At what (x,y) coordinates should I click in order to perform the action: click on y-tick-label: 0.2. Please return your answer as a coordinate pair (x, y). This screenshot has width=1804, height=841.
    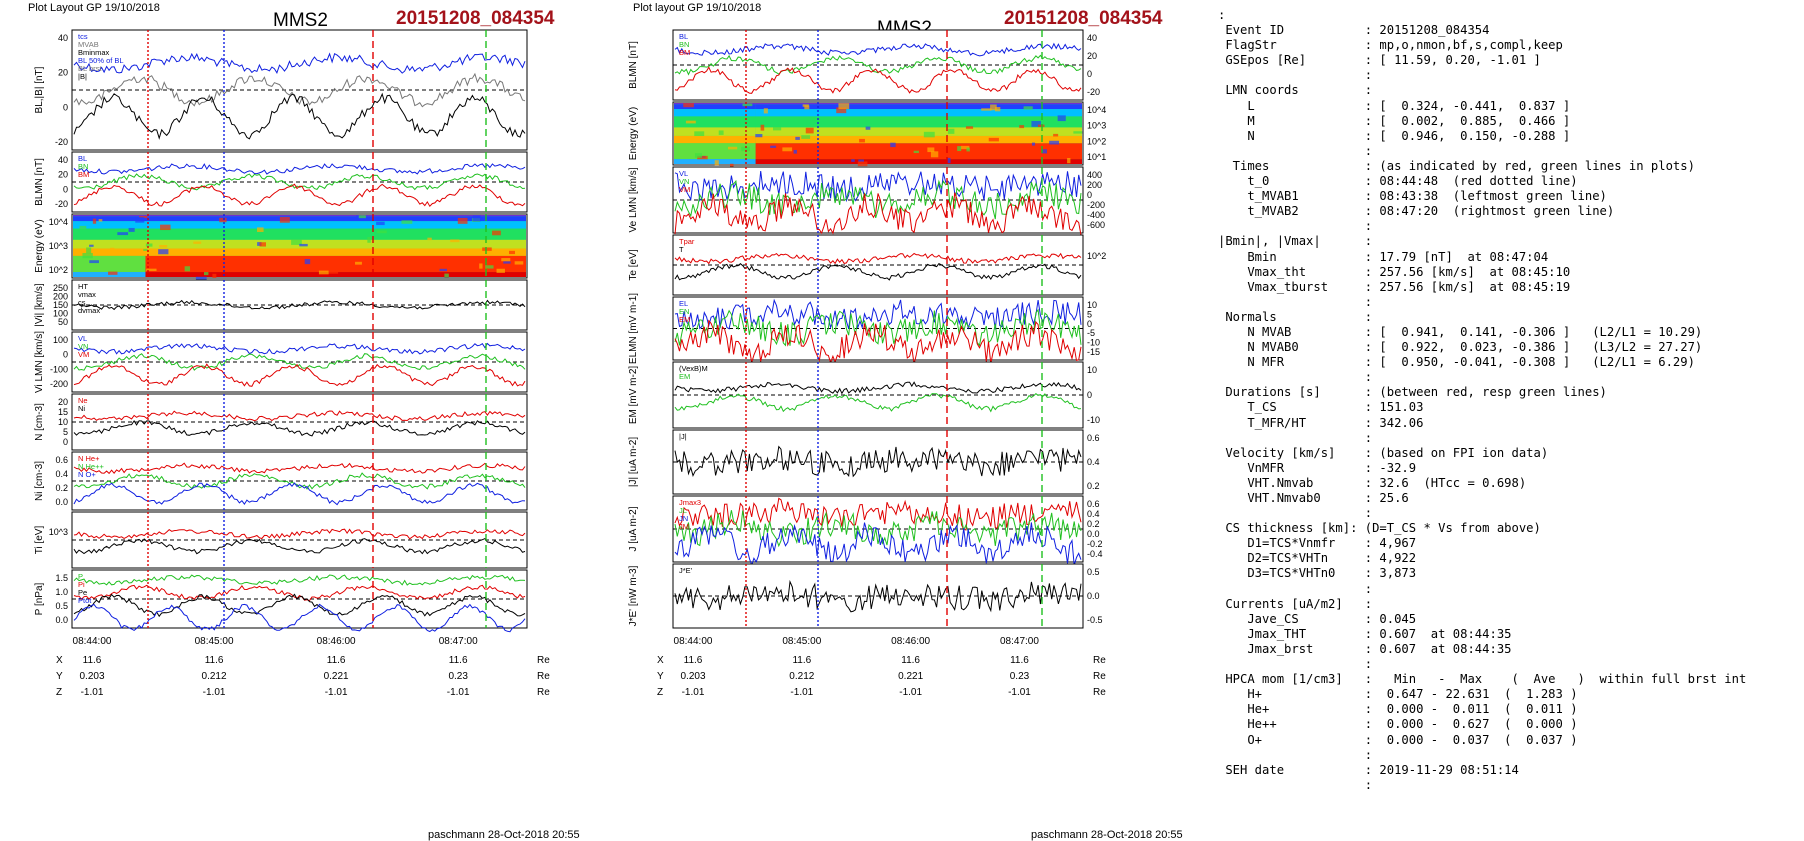
    Looking at the image, I should click on (1093, 486).